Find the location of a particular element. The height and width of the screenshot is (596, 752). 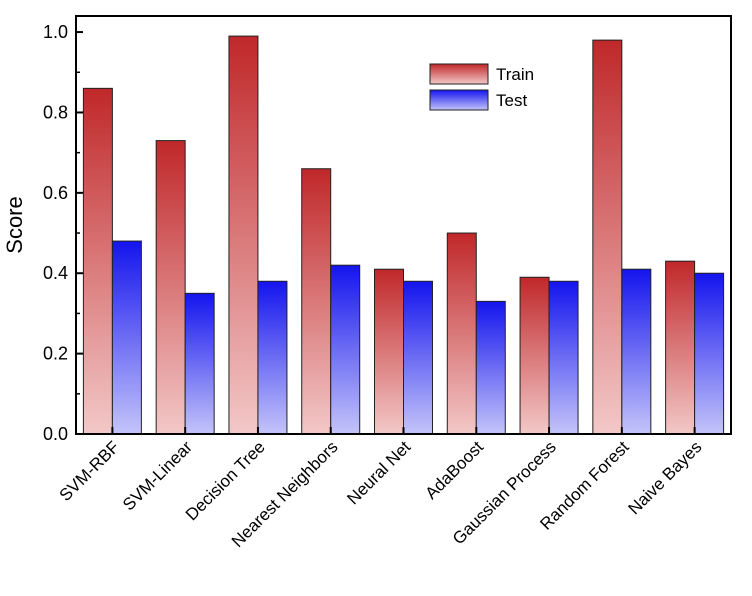

legend-label-test: Test is located at coordinates (511, 100).